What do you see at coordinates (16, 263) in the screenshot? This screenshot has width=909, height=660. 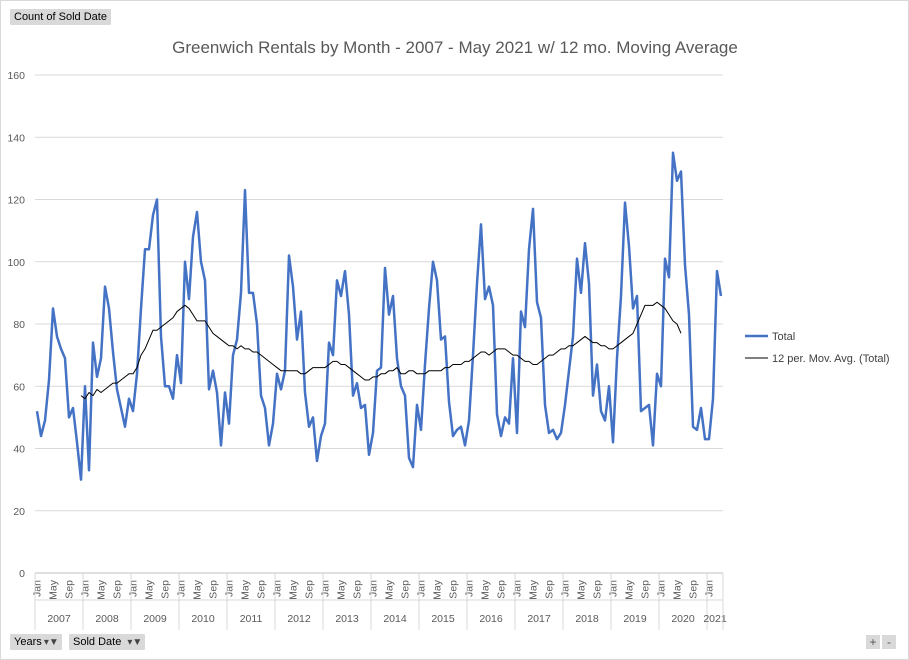 I see `y-tick-label: 100` at bounding box center [16, 263].